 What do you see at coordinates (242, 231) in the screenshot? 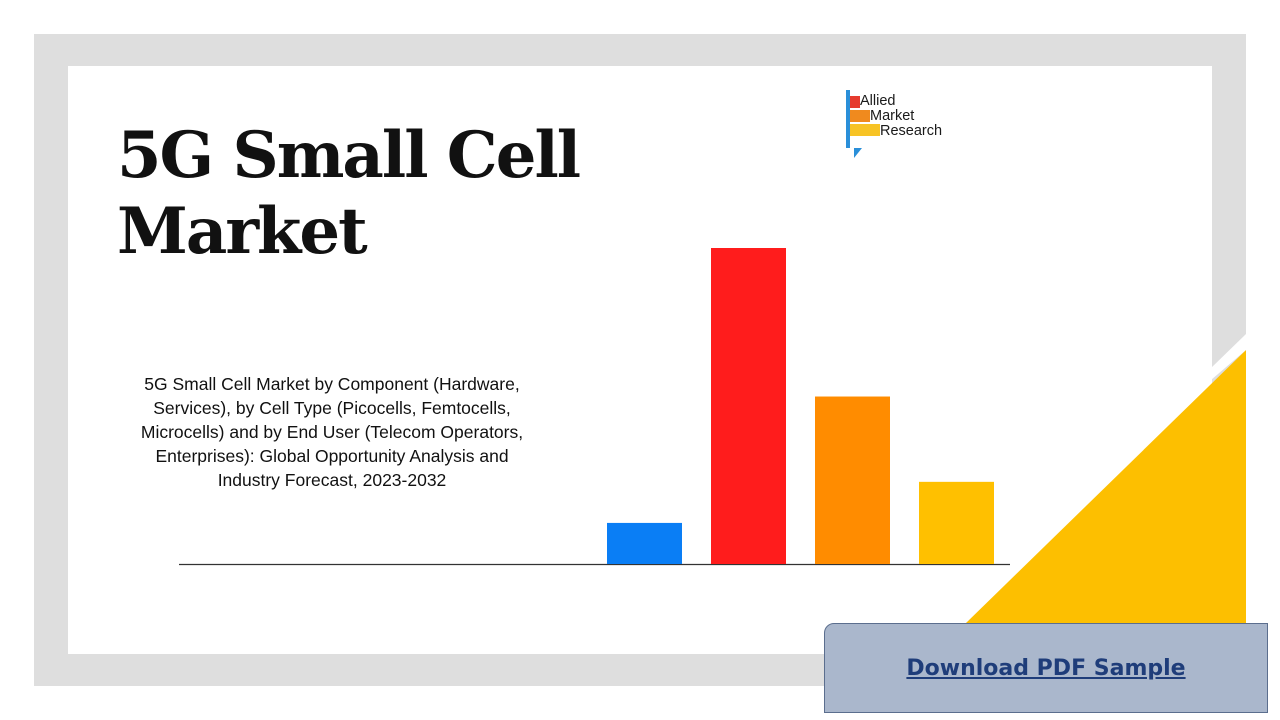
I see `title-line-2: Market` at bounding box center [242, 231].